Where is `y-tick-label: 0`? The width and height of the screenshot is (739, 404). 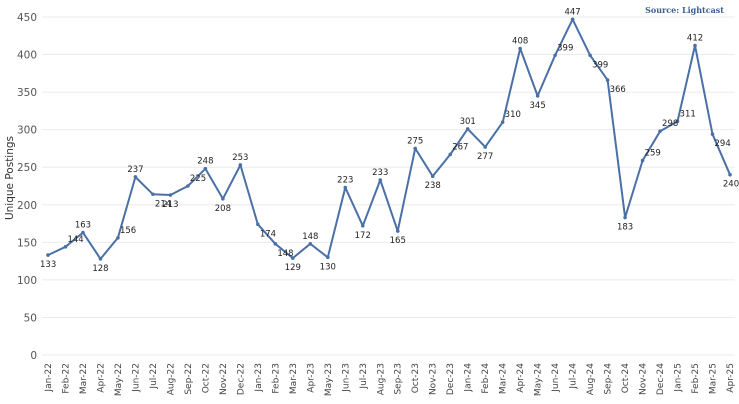 y-tick-label: 0 is located at coordinates (33, 356).